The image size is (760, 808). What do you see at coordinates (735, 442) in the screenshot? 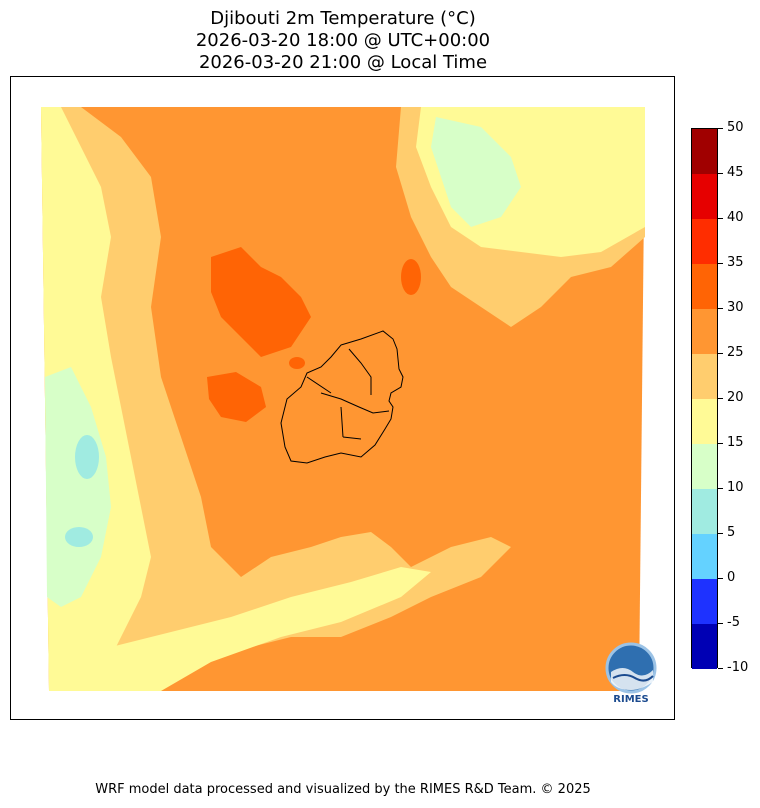
I see `colorbar-tick-label: 15` at bounding box center [735, 442].